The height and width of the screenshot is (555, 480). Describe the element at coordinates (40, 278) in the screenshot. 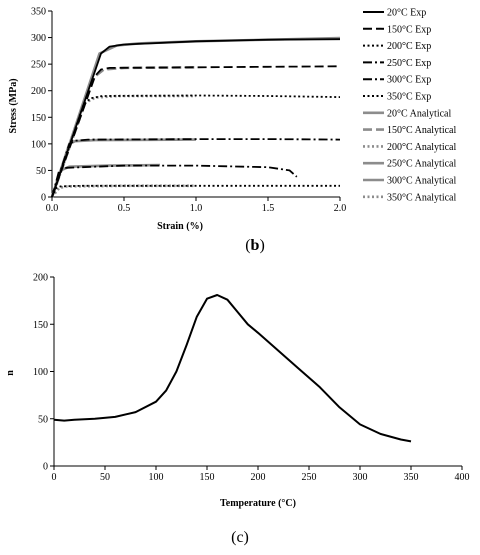

I see `c-y-tick-label: 200` at that location.